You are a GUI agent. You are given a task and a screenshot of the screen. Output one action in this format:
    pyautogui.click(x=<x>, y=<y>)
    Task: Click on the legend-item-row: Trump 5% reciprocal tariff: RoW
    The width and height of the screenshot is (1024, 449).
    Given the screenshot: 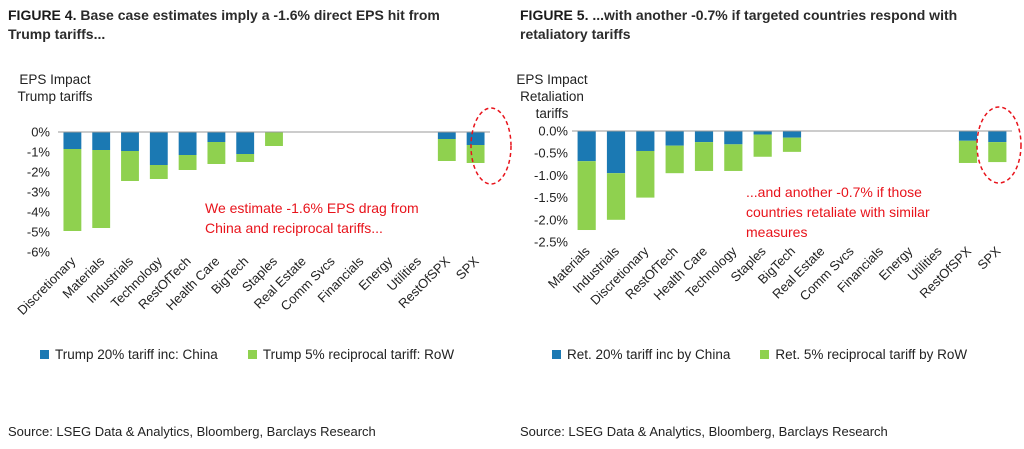 What is the action you would take?
    pyautogui.click(x=351, y=354)
    